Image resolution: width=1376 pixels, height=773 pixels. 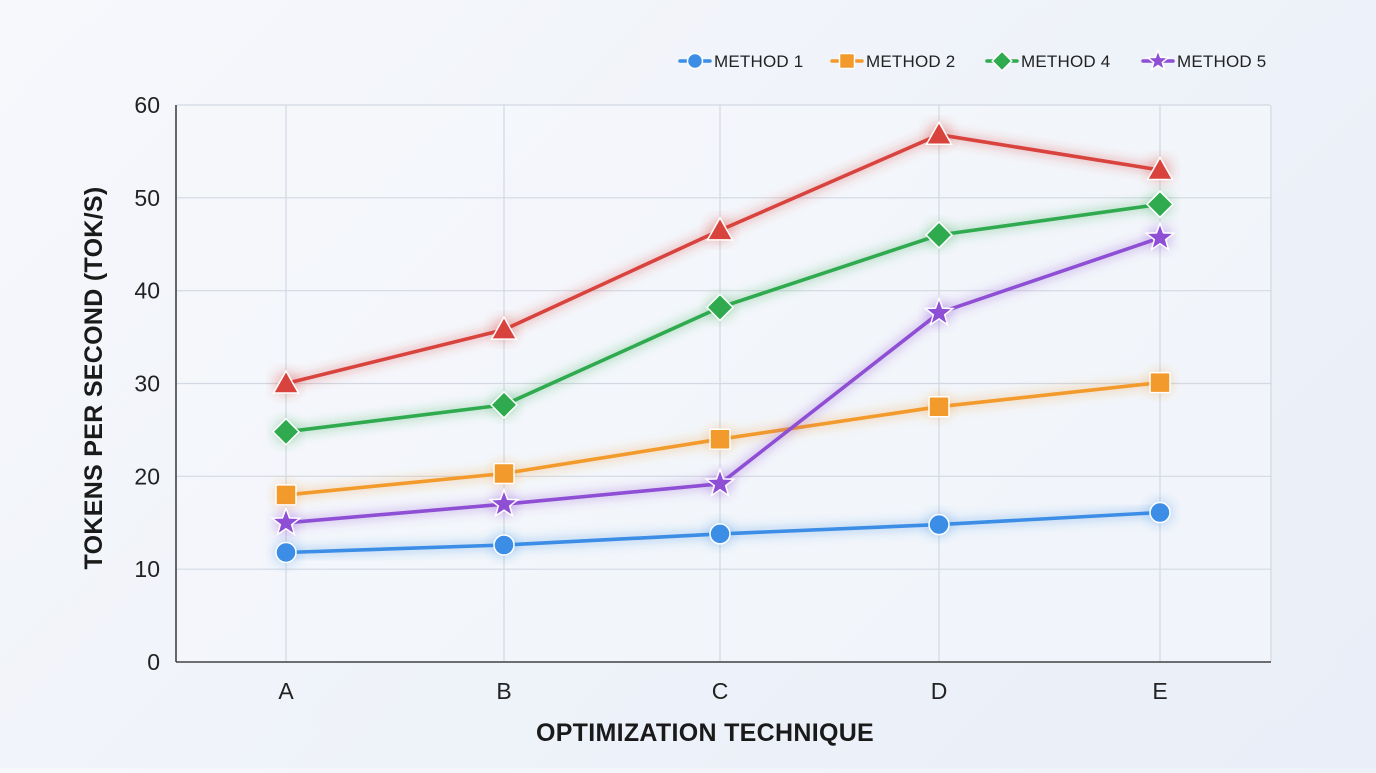 What do you see at coordinates (94, 377) in the screenshot?
I see `y-axis-title: TOKENS PER SECOND (TOK/S)` at bounding box center [94, 377].